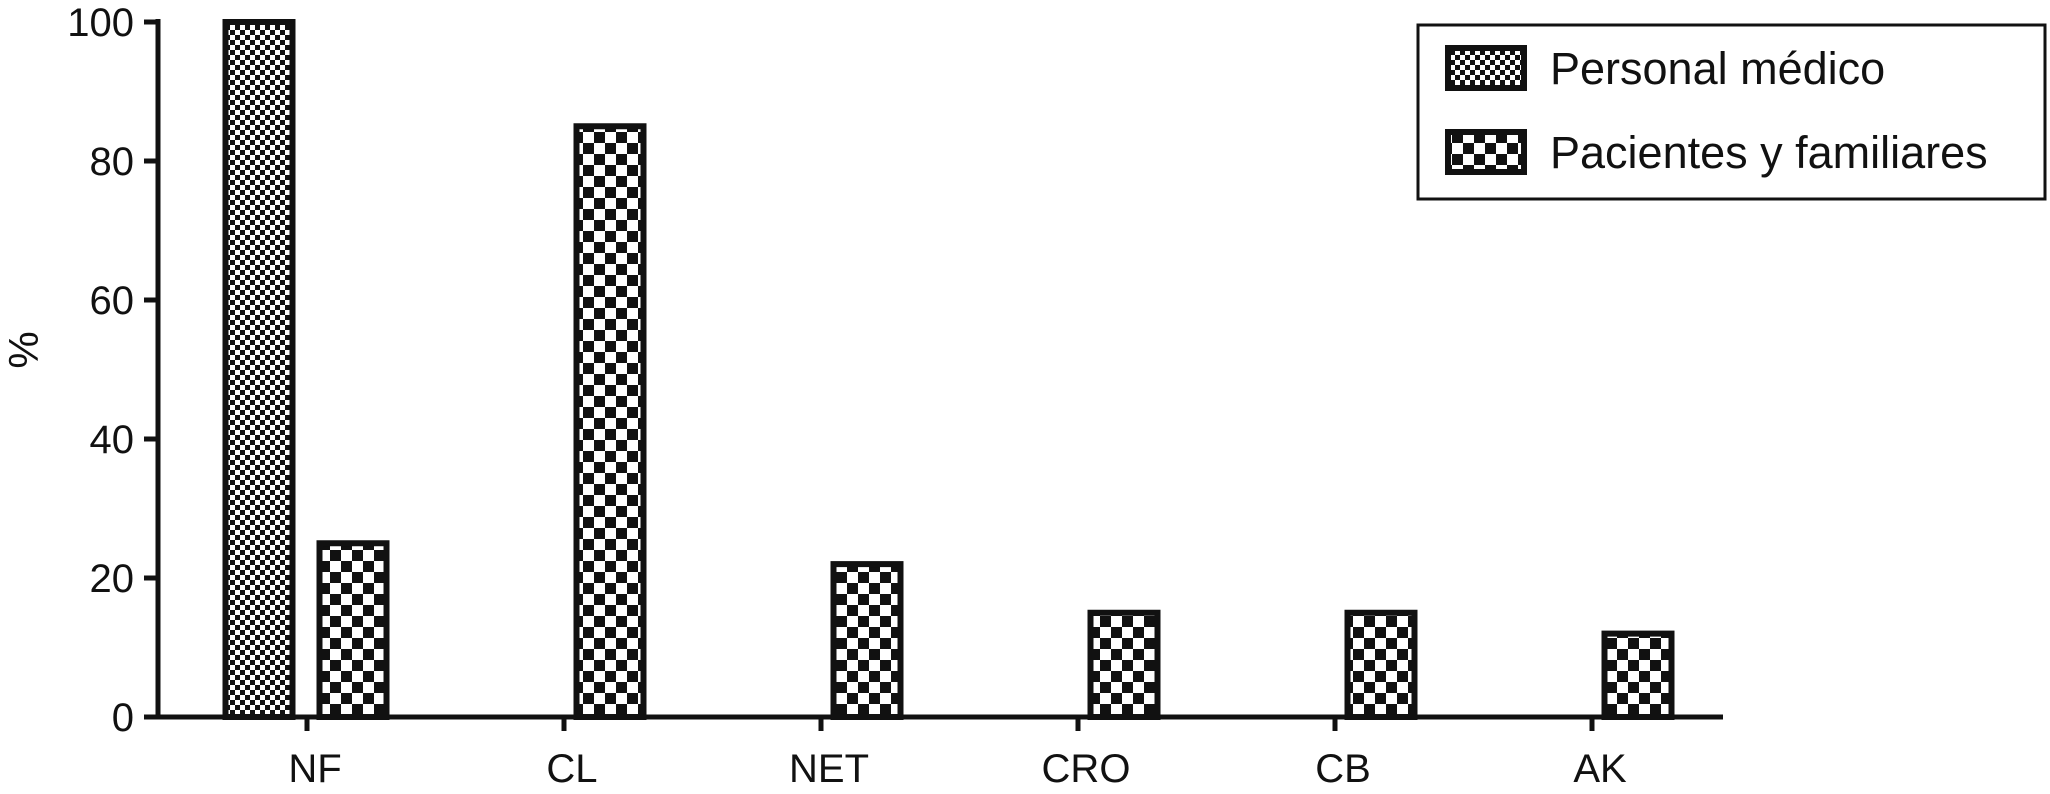  Describe the element at coordinates (1600, 769) in the screenshot. I see `x-tick-label: AK` at that location.